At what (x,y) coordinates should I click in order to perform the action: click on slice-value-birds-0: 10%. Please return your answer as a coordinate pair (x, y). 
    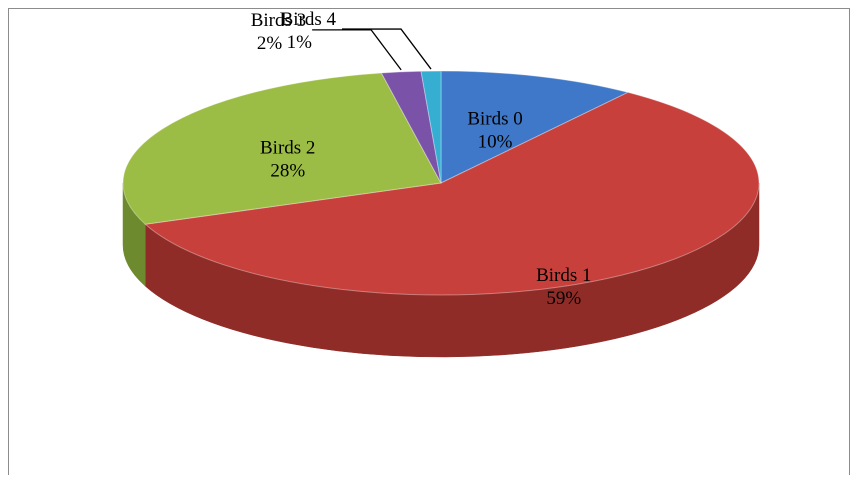
    Looking at the image, I should click on (495, 141).